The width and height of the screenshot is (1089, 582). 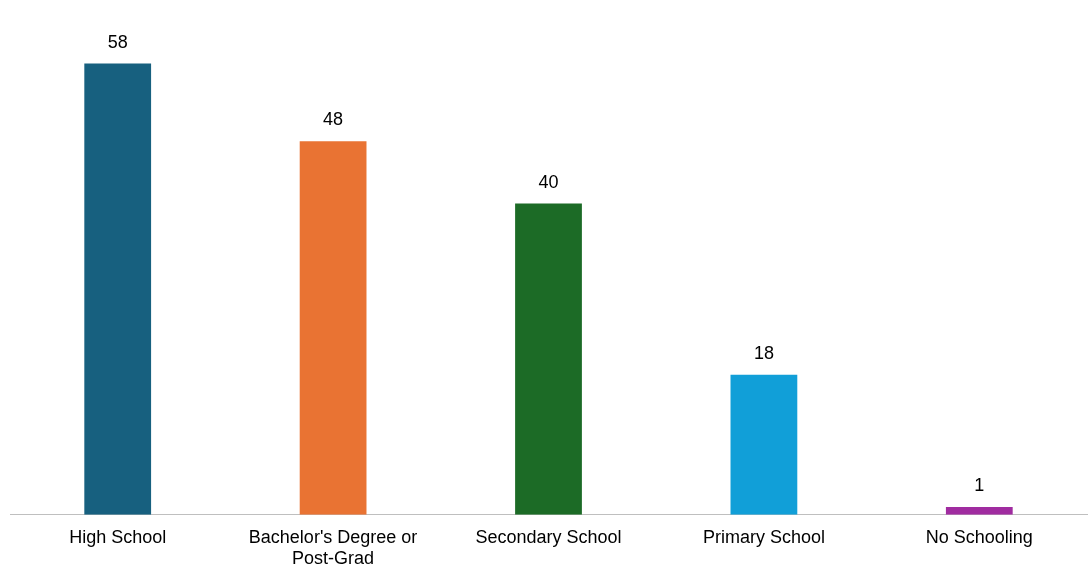 What do you see at coordinates (979, 536) in the screenshot?
I see `x-tick-label: No Schooling` at bounding box center [979, 536].